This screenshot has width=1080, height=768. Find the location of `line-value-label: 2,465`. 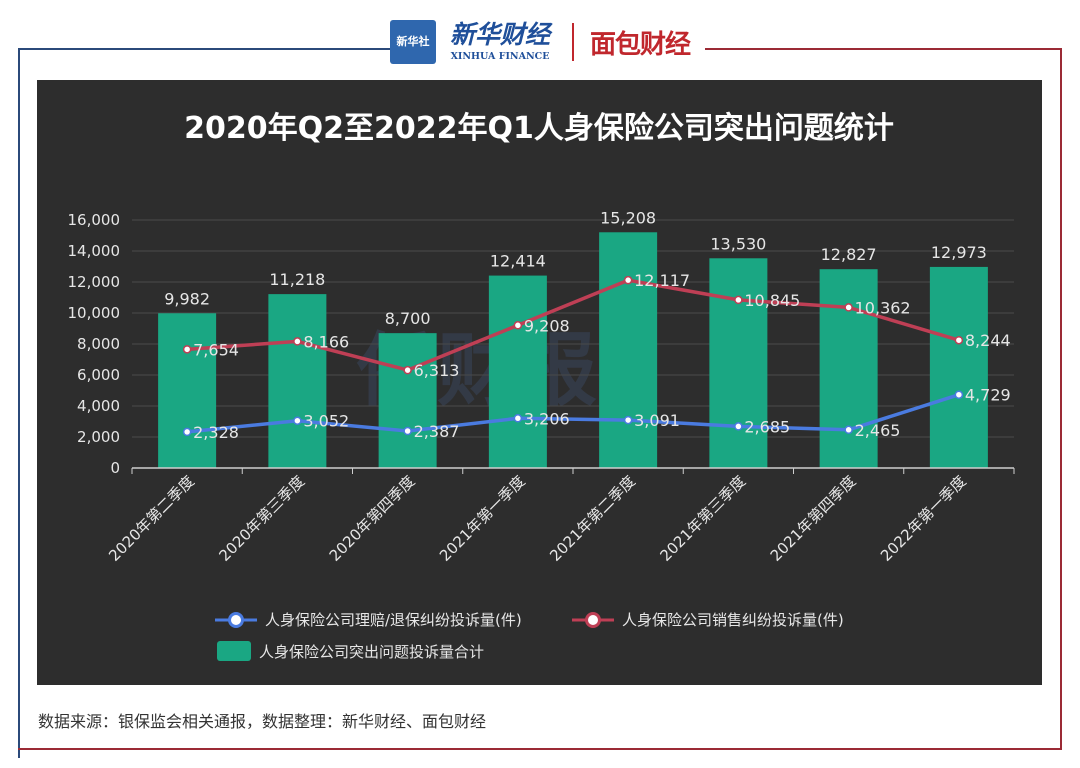

line-value-label: 2,465 is located at coordinates (878, 430).